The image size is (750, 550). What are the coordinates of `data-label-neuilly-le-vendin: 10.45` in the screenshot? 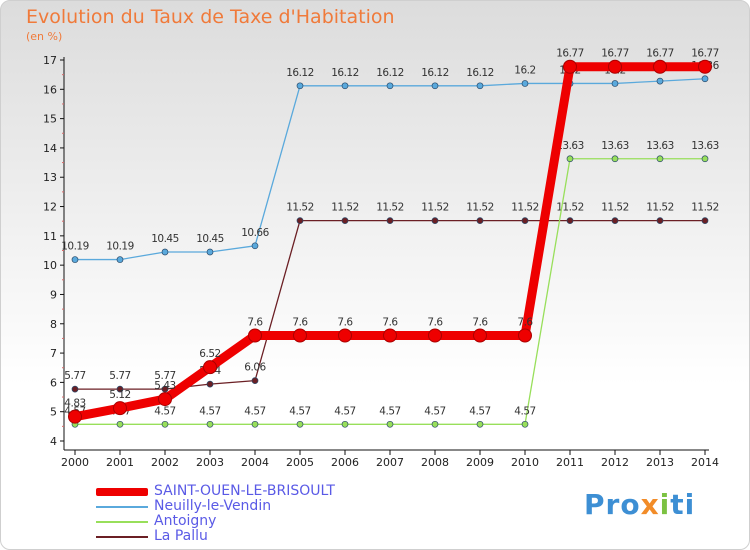 It's located at (165, 239).